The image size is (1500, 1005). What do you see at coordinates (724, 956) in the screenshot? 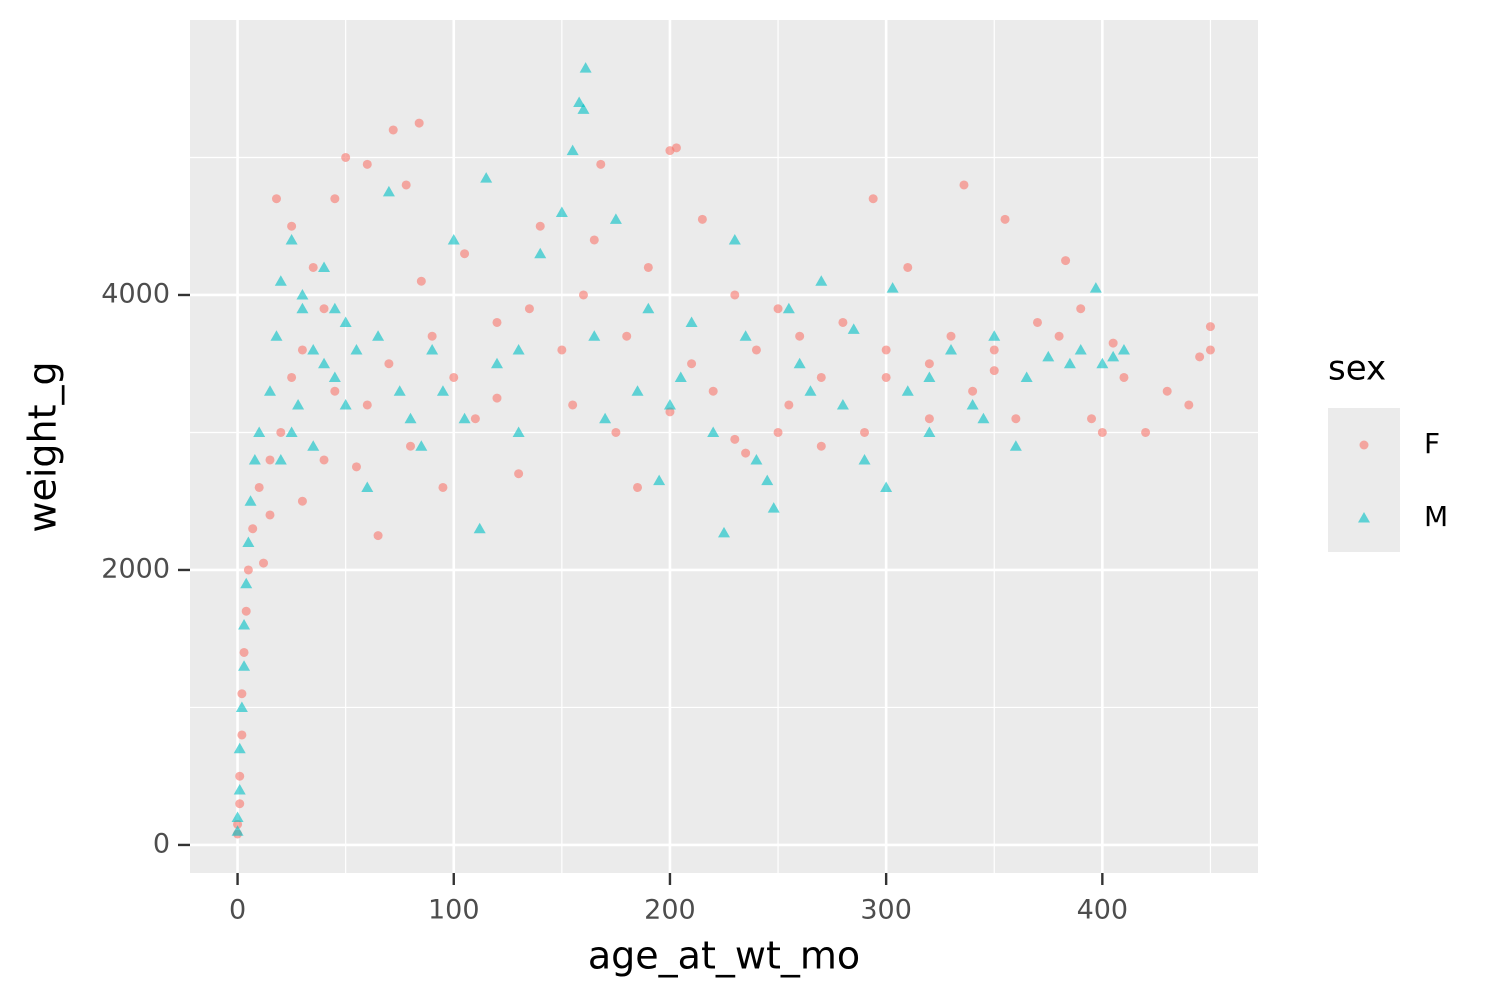
I see `x-axis-label: age_at_wt_mo` at bounding box center [724, 956].